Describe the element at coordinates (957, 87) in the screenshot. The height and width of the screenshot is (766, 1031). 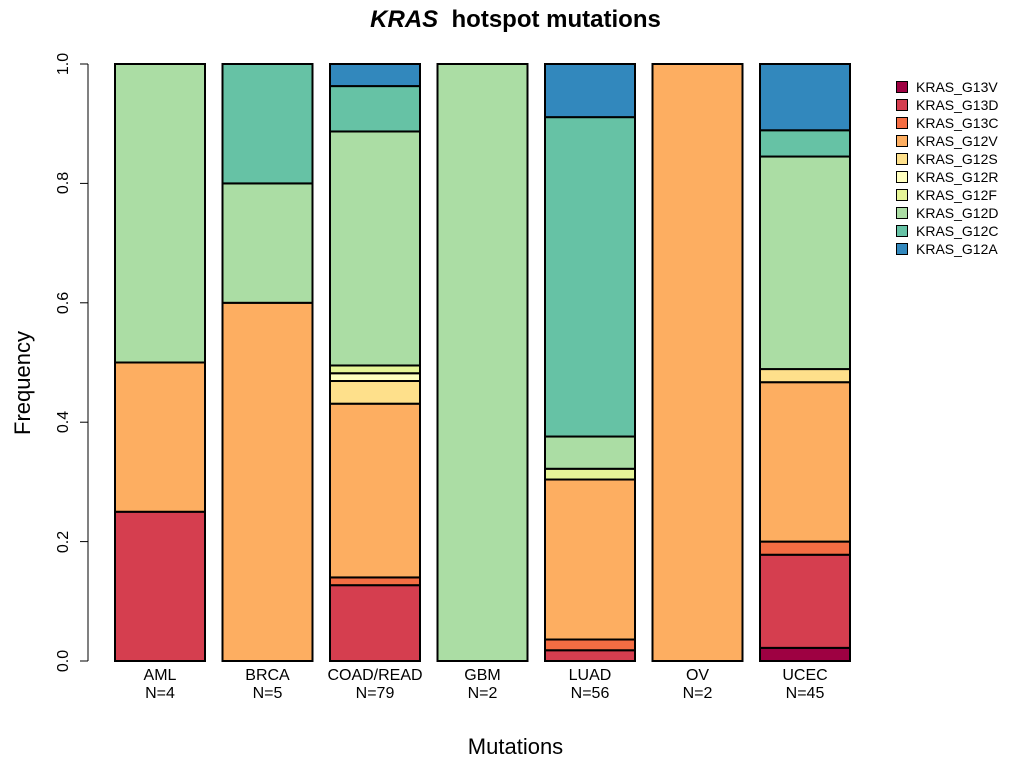
I see `legend-label: KRAS_G13V` at that location.